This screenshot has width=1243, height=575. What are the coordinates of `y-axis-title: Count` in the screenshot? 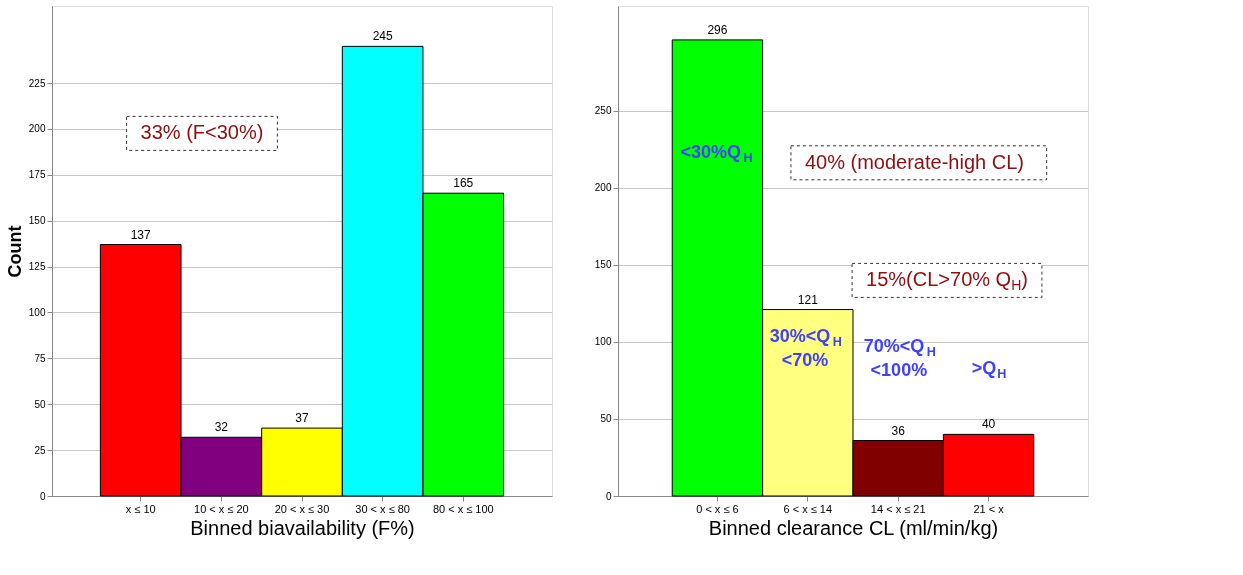 It's located at (14, 251).